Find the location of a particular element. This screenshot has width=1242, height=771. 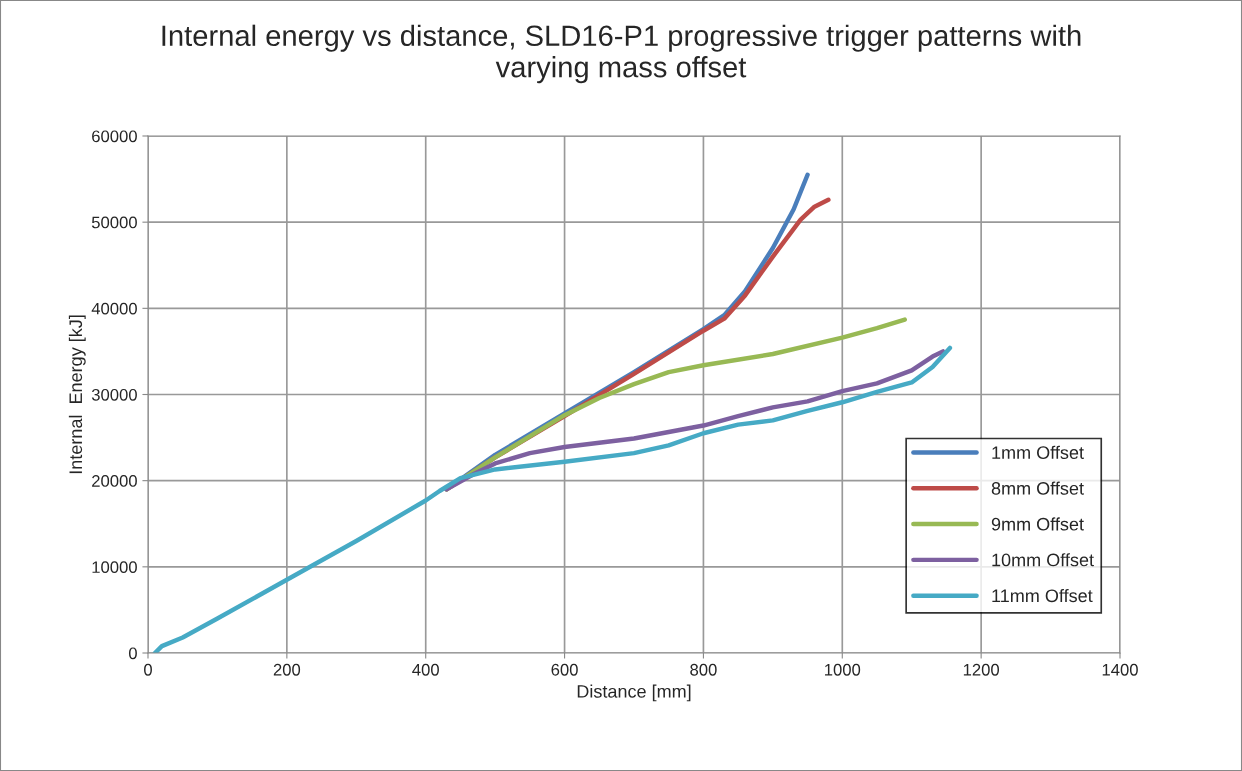

x-tick-label: 800 is located at coordinates (703, 669).